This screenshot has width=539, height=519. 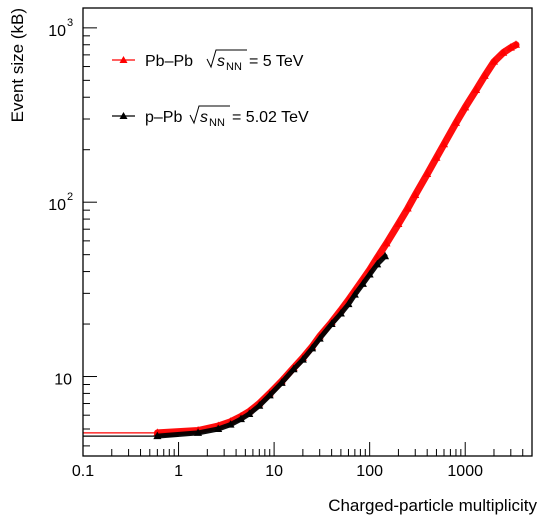 What do you see at coordinates (465, 471) in the screenshot?
I see `x-tick-label: 1000` at bounding box center [465, 471].